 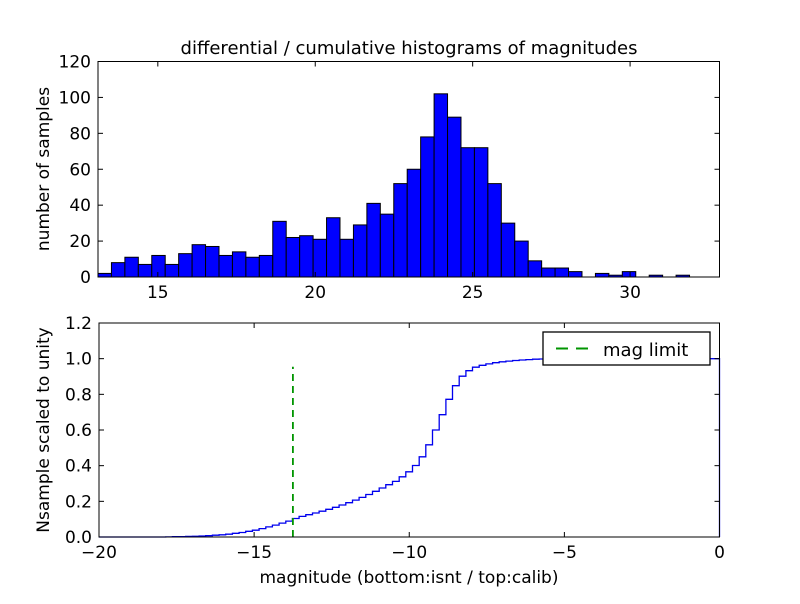 What do you see at coordinates (80, 206) in the screenshot?
I see `y-tick-label: 40` at bounding box center [80, 206].